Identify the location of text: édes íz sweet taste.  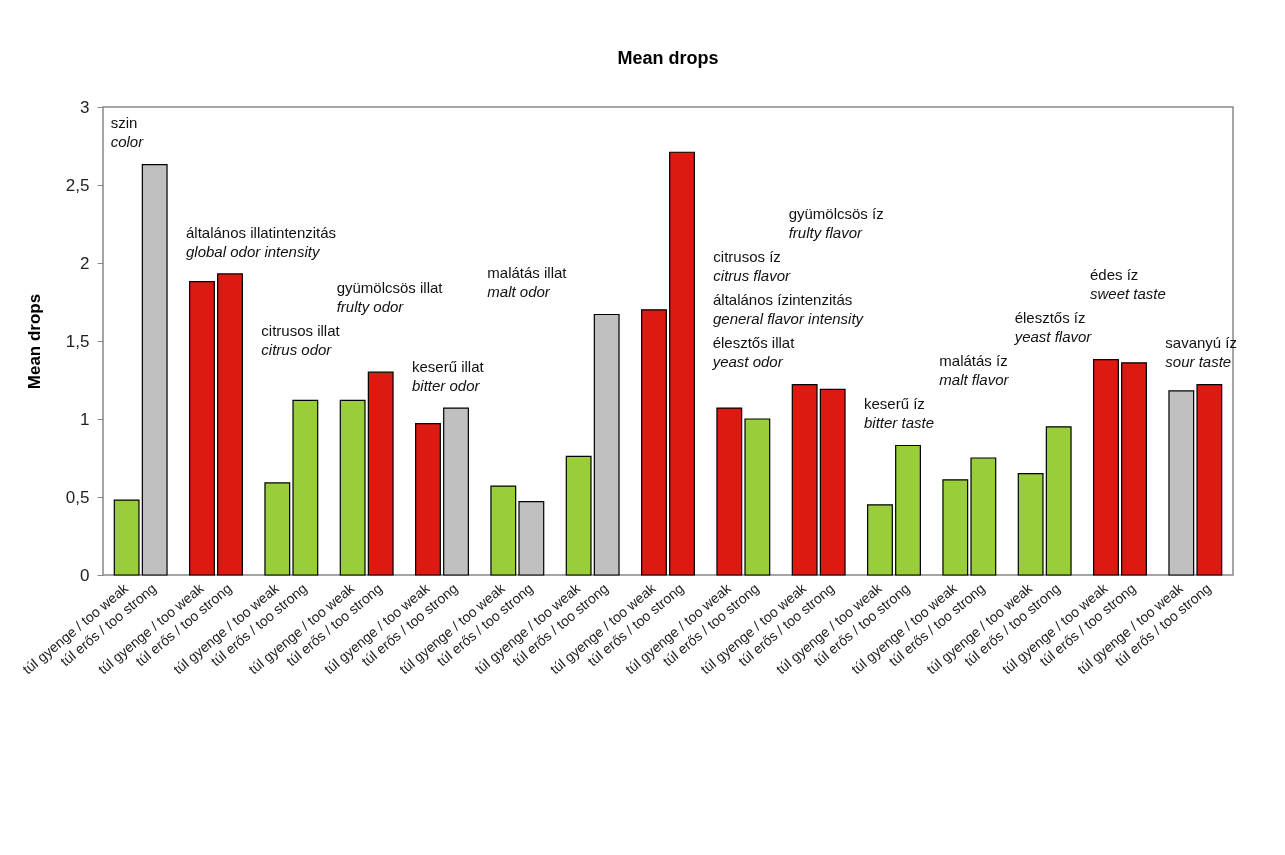
(1128, 284).